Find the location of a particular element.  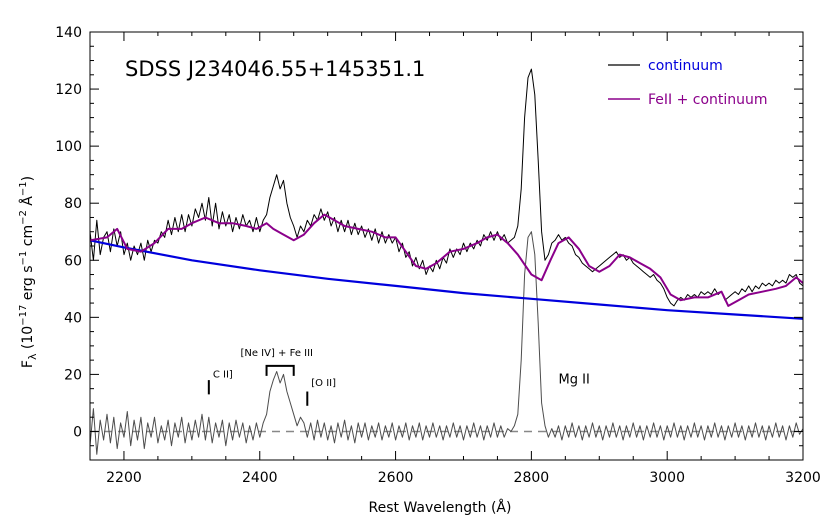

legend-label-feii: FeII + continuum is located at coordinates (708, 100).